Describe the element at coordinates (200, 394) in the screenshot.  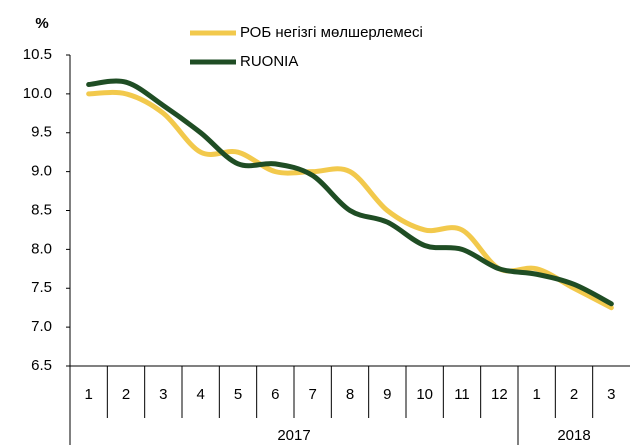
I see `x-tick-label: 4` at that location.